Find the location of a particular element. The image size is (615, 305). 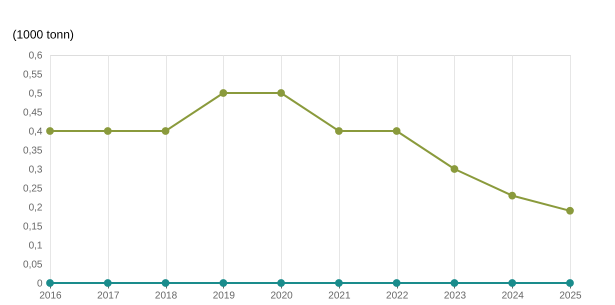

y-tick-label: 0,35 is located at coordinates (33, 151).